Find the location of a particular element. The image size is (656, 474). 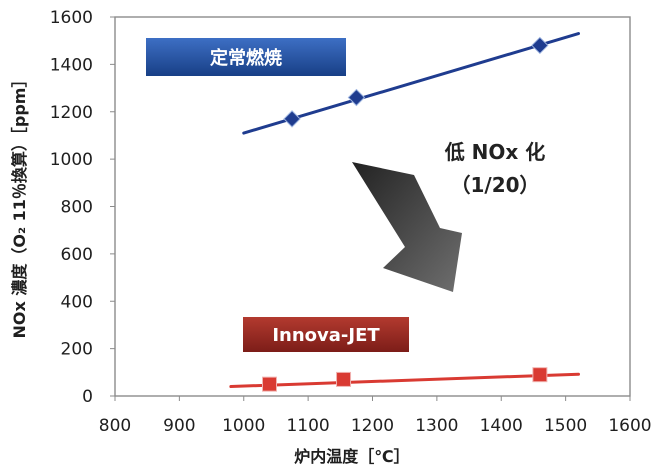

series-label-steady-text: 定常燃焼 is located at coordinates (246, 58).